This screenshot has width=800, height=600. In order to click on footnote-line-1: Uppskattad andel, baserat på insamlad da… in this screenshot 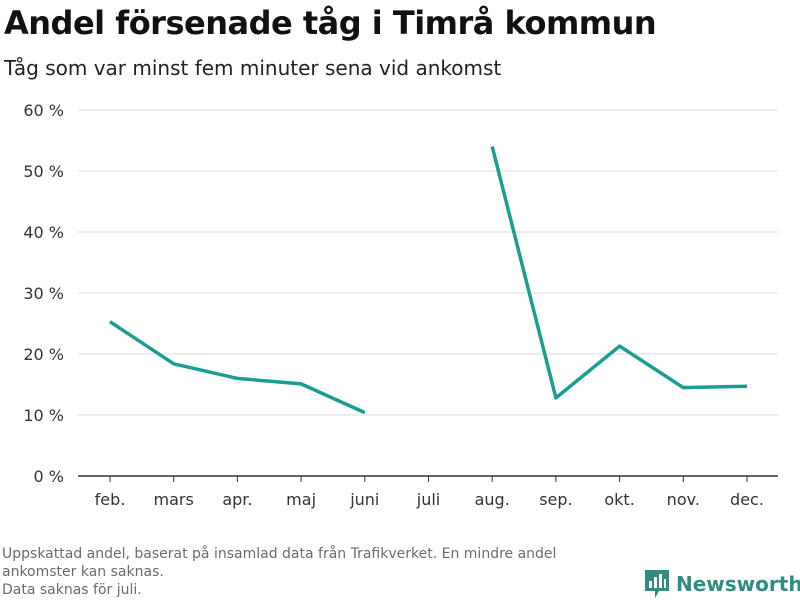, I will do `click(279, 563)`.